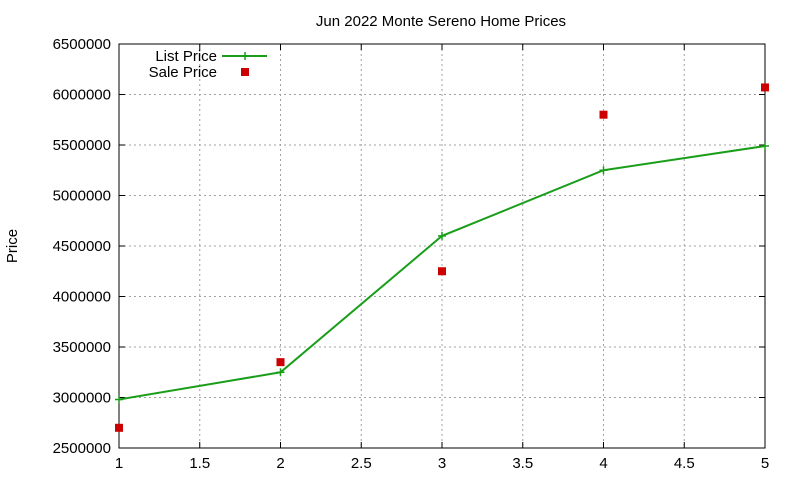 This screenshot has width=800, height=480. What do you see at coordinates (603, 463) in the screenshot?
I see `x-tick-label: 4` at bounding box center [603, 463].